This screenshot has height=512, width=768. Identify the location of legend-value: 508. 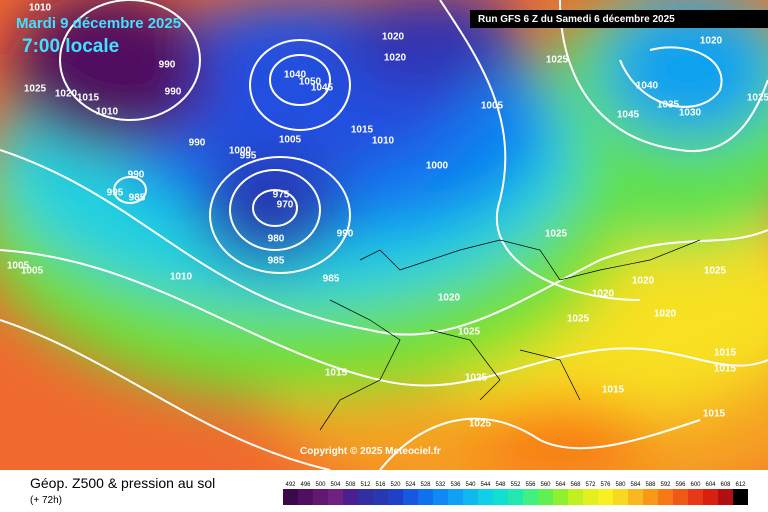
(350, 485).